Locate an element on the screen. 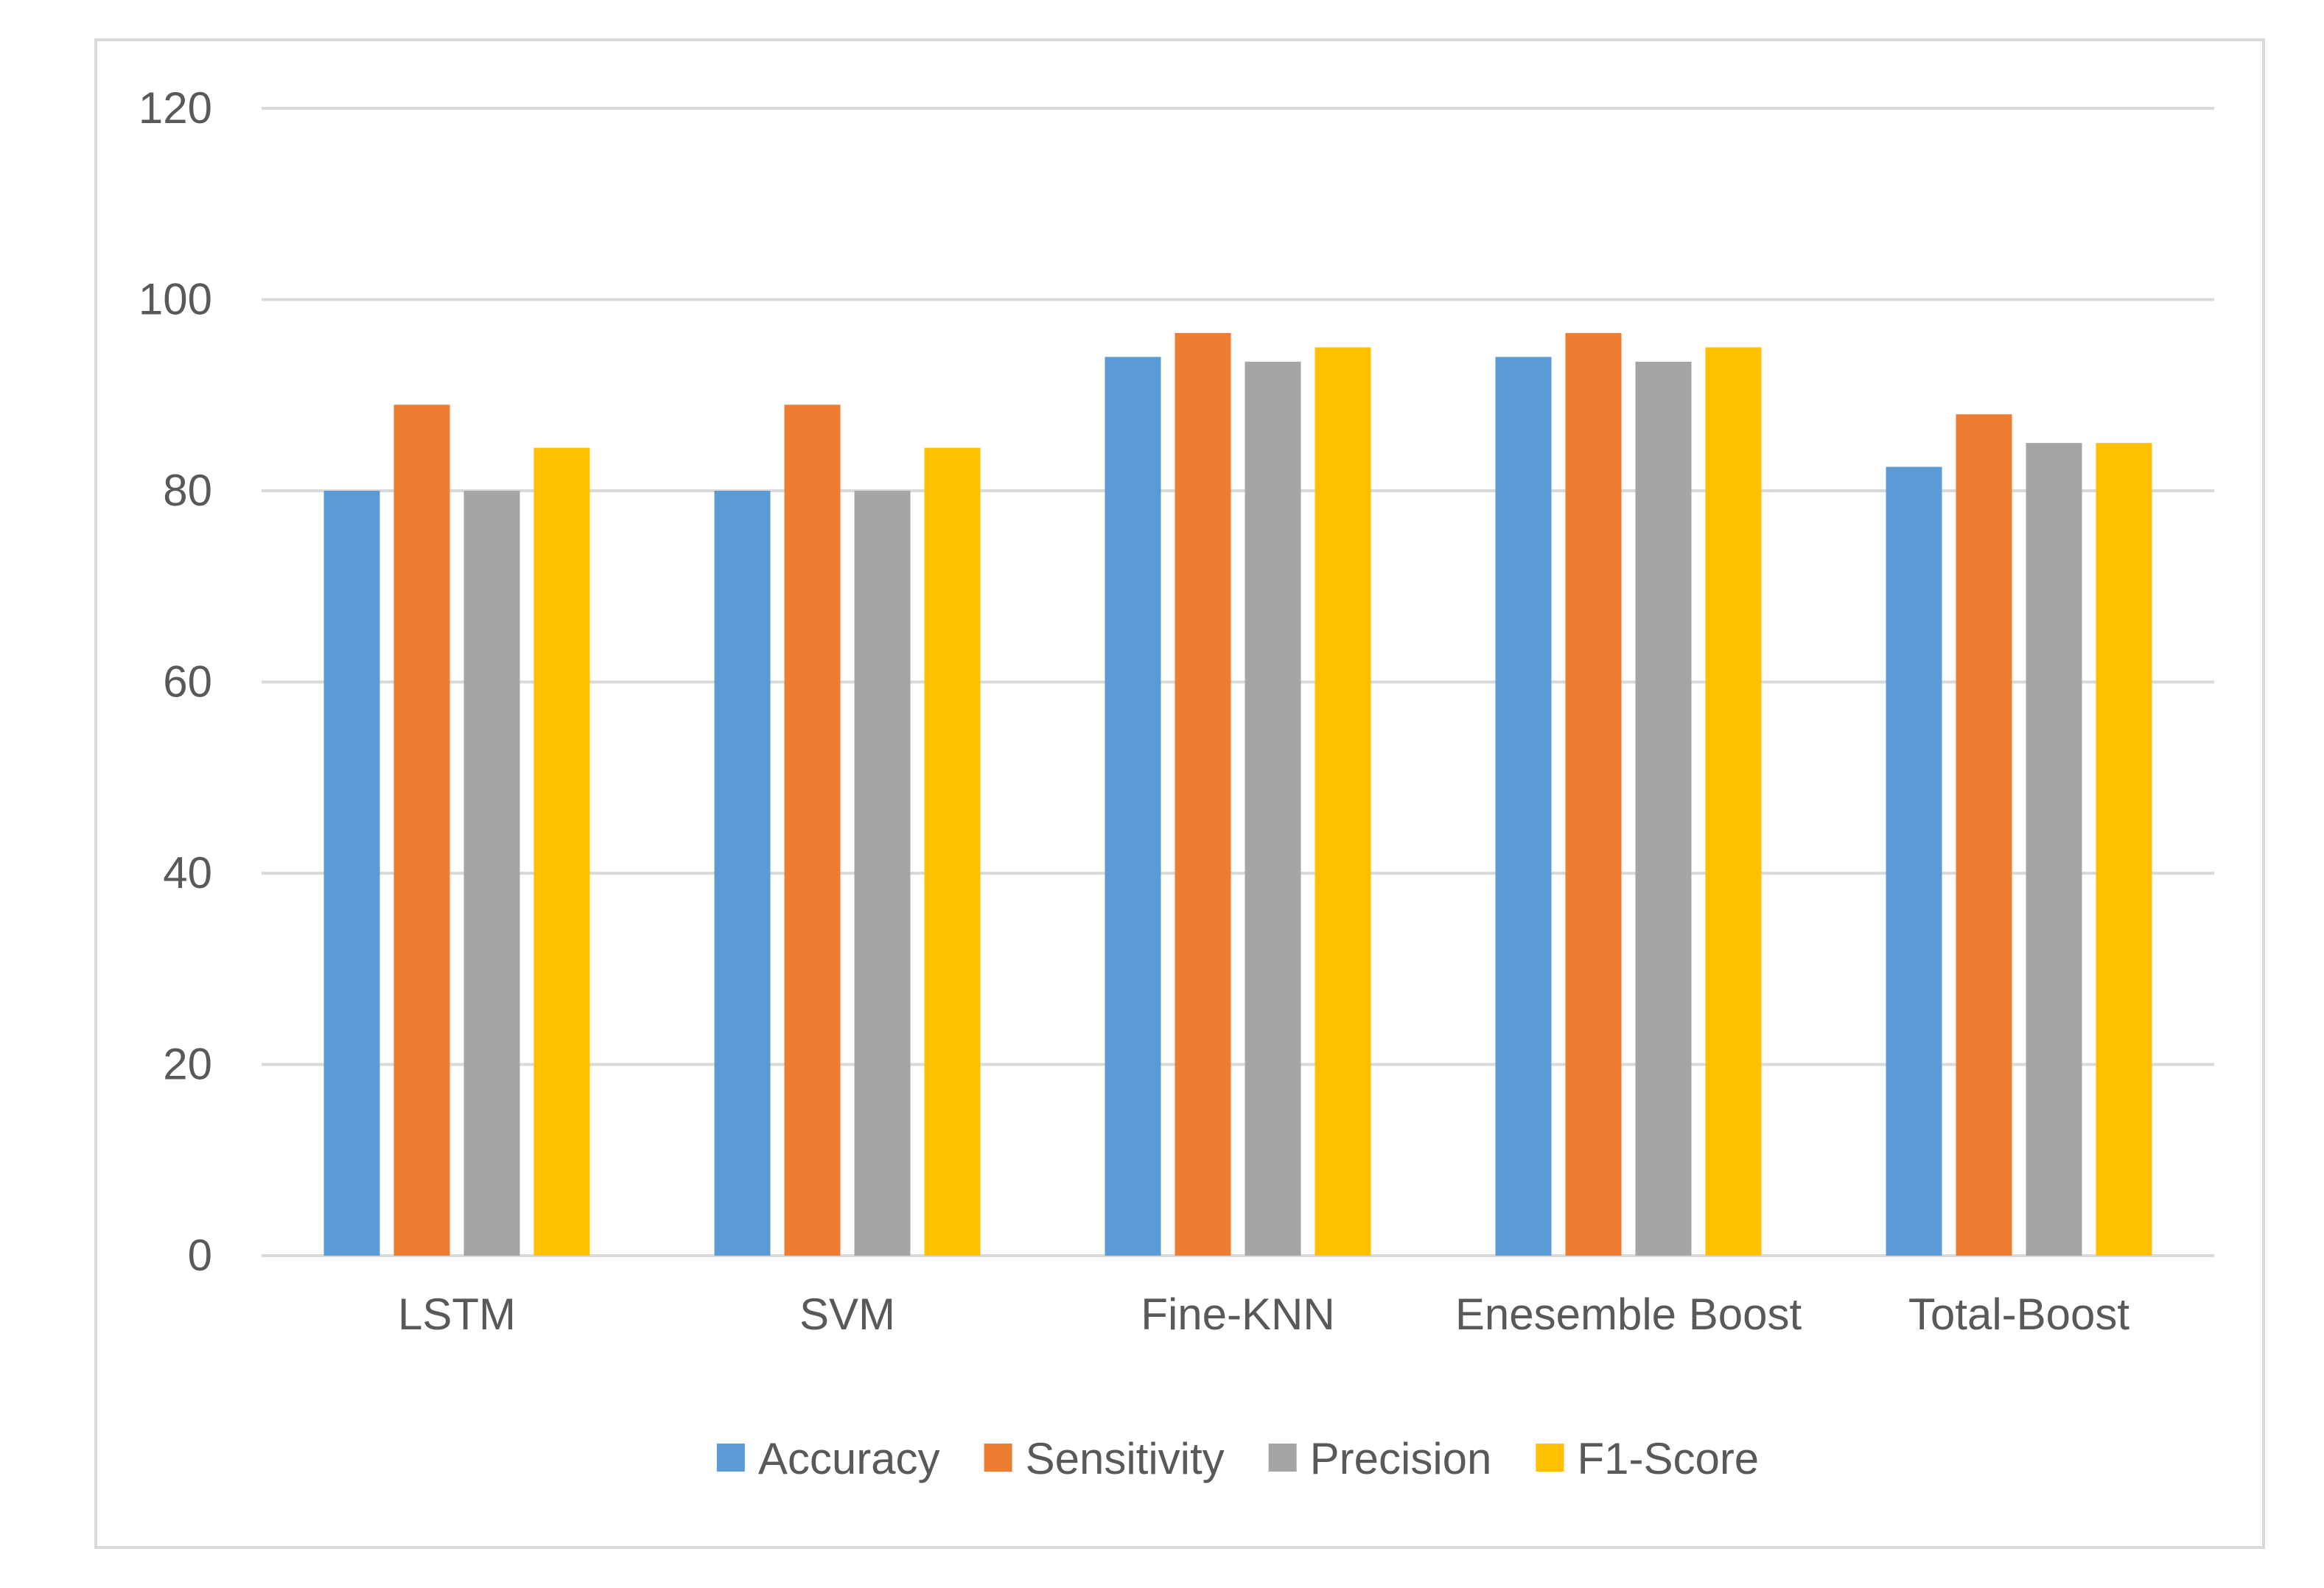 This screenshot has height=1588, width=2324. y-tick-label: 60 is located at coordinates (187, 682).